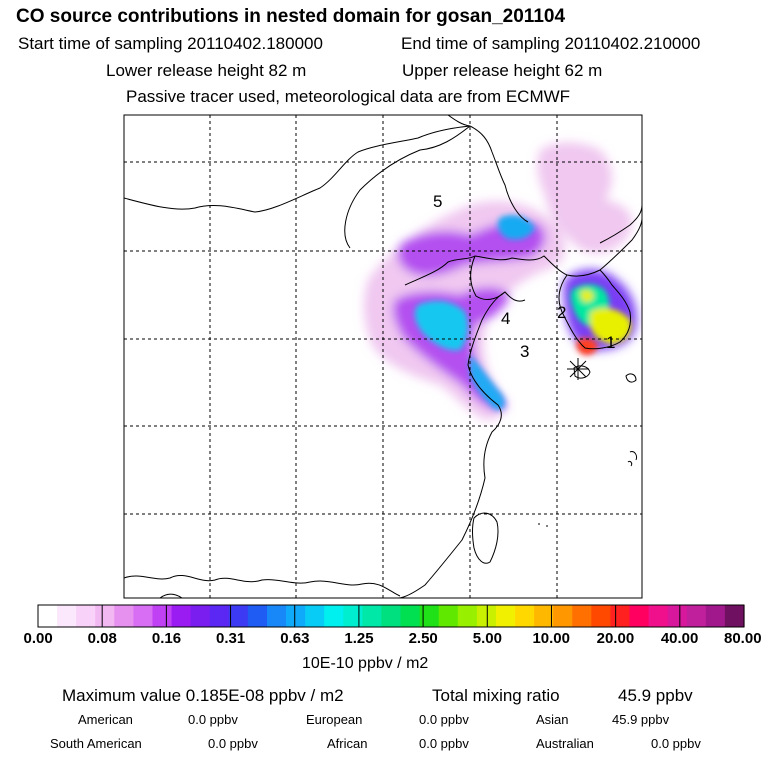  What do you see at coordinates (96, 743) in the screenshot?
I see `source-name-south-american: South American` at bounding box center [96, 743].